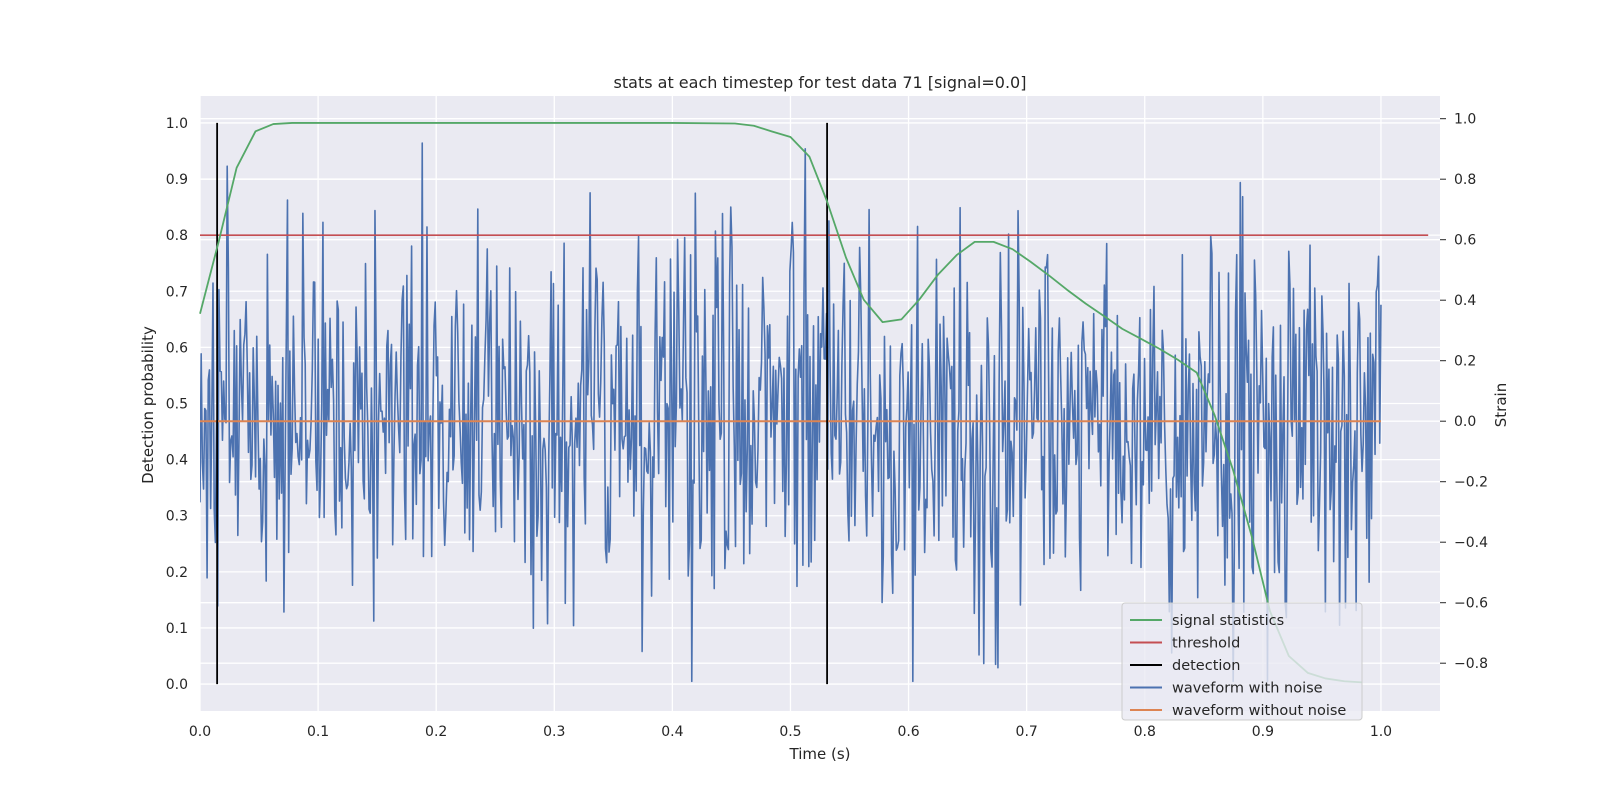  Describe the element at coordinates (177, 629) in the screenshot. I see `y-tick-label: 0.1` at that location.